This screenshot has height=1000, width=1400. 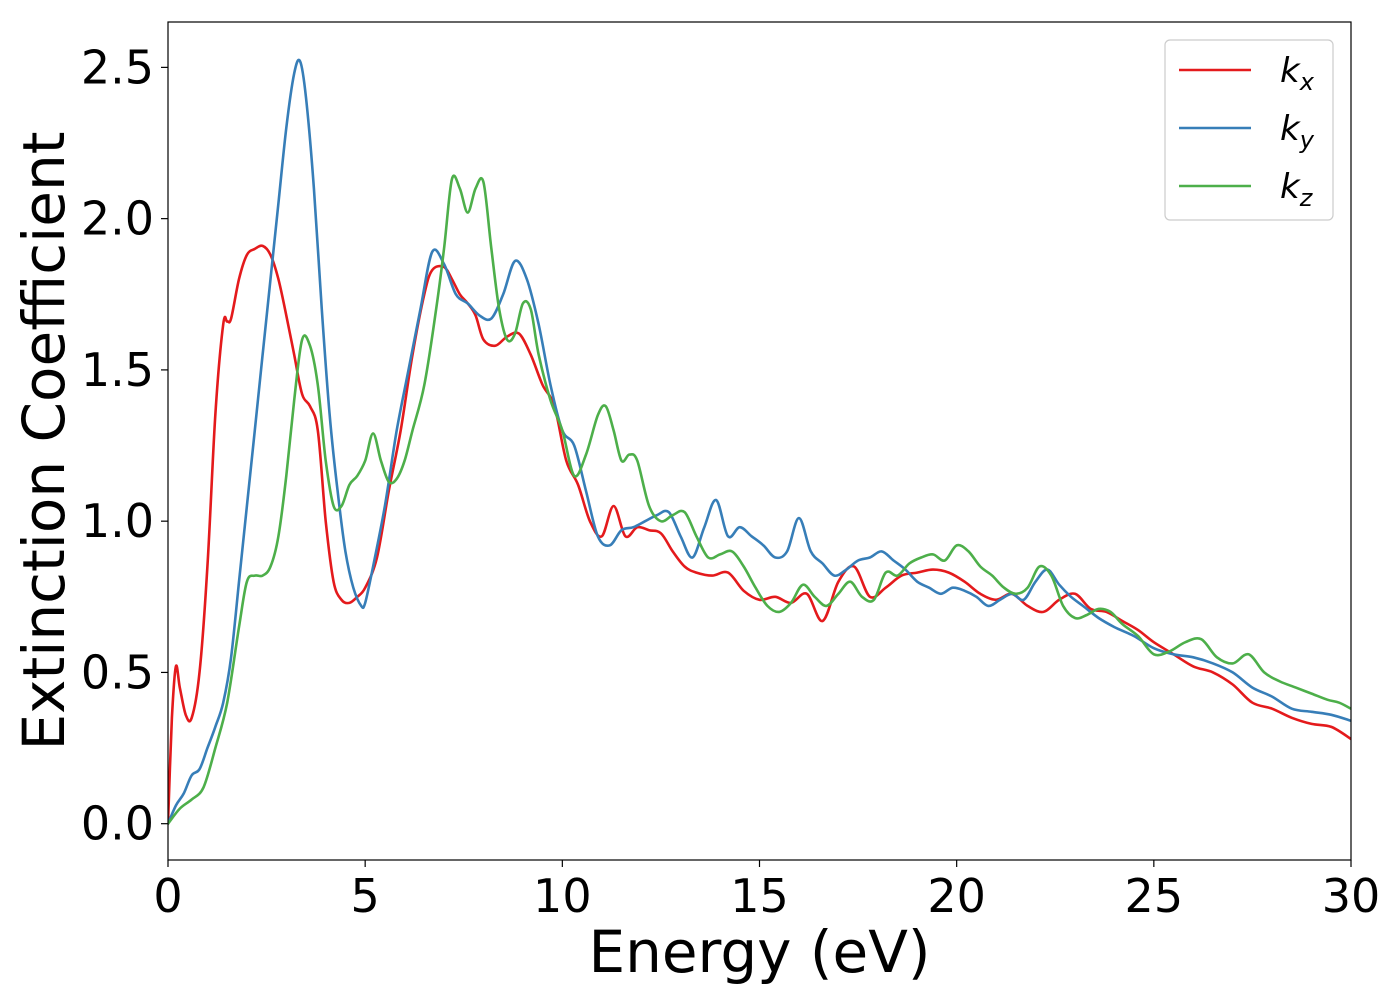 I want to click on x-tick-label: 0, so click(x=167, y=896).